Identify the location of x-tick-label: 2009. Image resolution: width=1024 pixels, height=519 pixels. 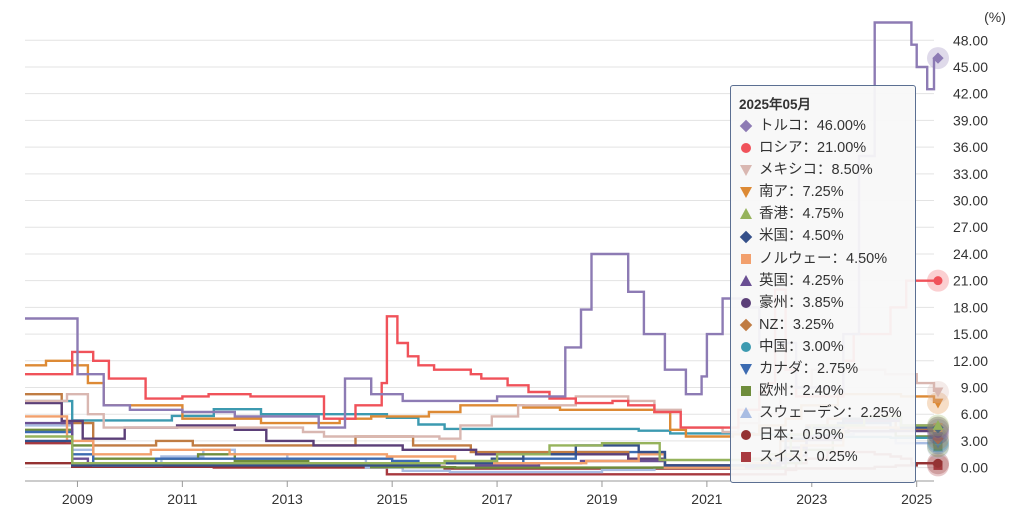
(77, 499).